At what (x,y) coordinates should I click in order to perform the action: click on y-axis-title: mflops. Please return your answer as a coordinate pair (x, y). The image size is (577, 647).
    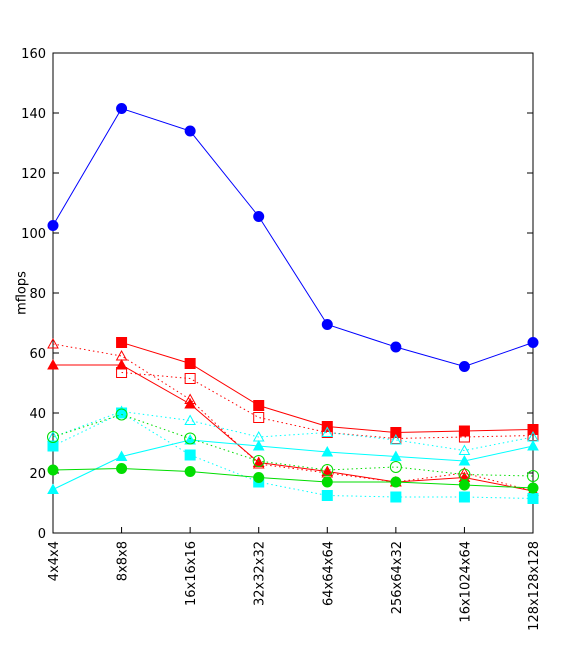
    Looking at the image, I should click on (22, 293).